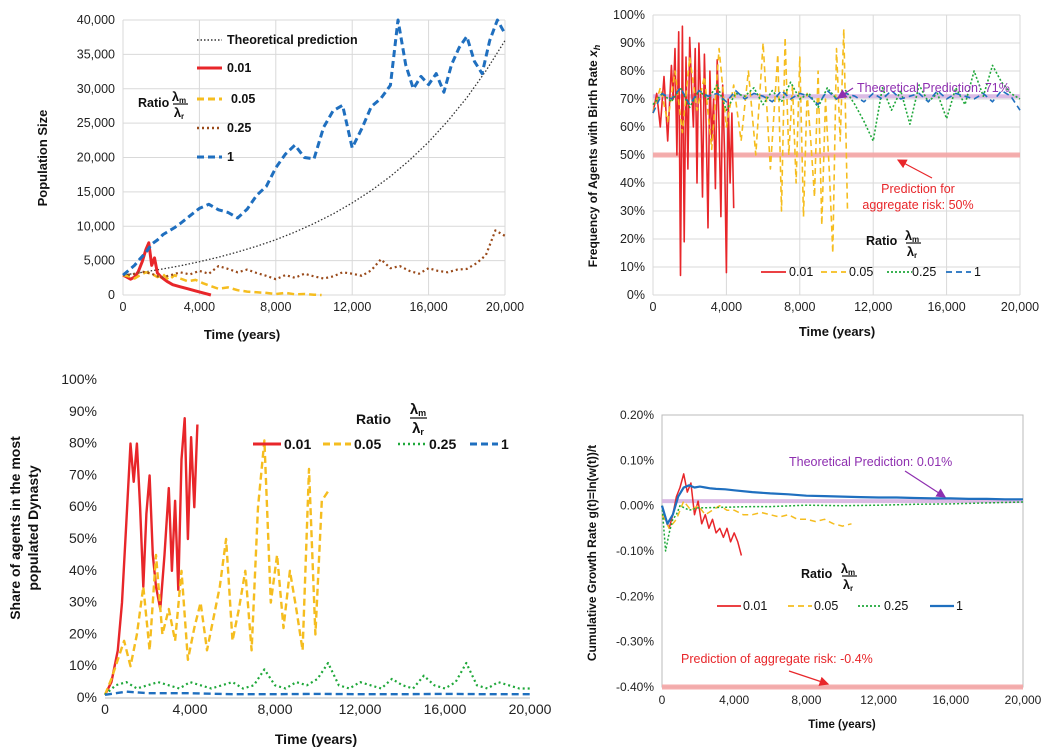 This screenshot has height=748, width=1049. Describe the element at coordinates (96, 192) in the screenshot. I see `y-tick-label: 15,000` at that location.